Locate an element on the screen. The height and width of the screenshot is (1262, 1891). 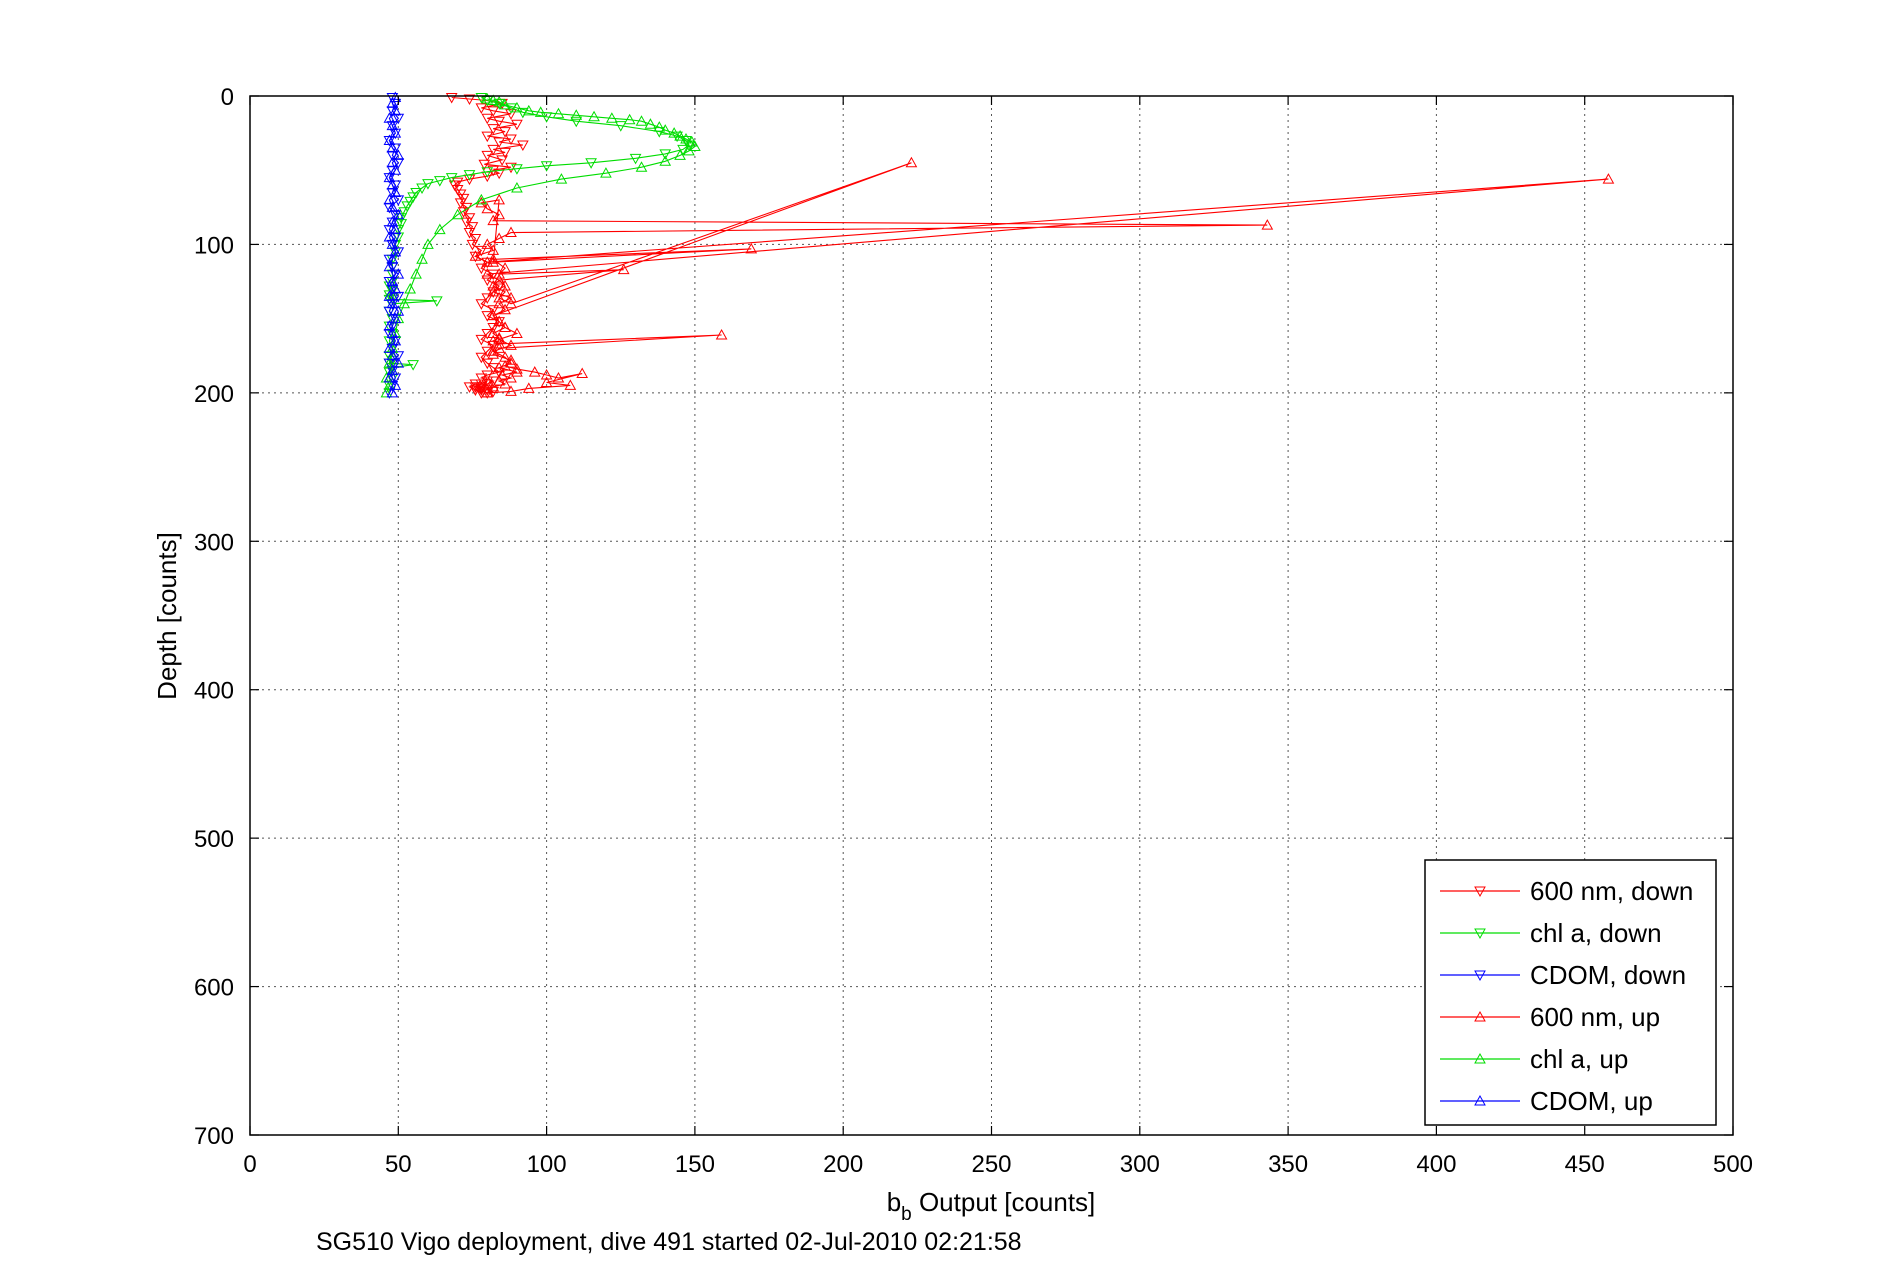
legend-entry: CDOM, down is located at coordinates (1608, 975).